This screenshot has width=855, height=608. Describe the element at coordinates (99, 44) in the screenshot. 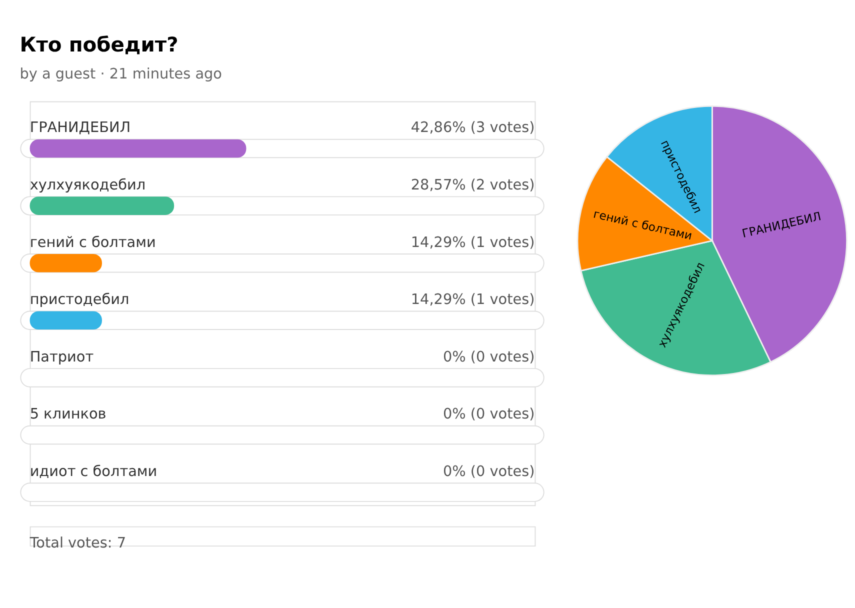

I see `chart-title: Кто победит?` at that location.